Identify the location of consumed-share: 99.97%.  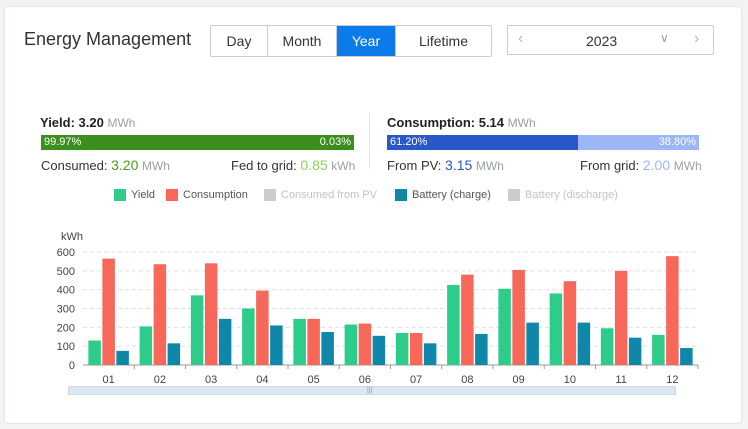
(171, 142).